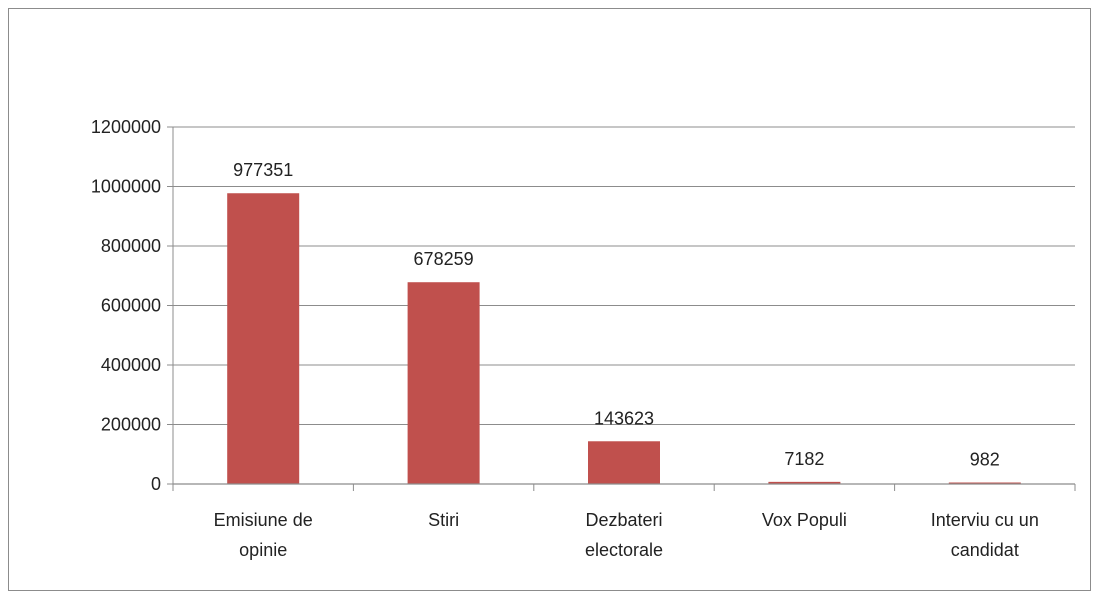 This screenshot has height=595, width=1095. What do you see at coordinates (131, 425) in the screenshot?
I see `y-tick-label: 200000` at bounding box center [131, 425].